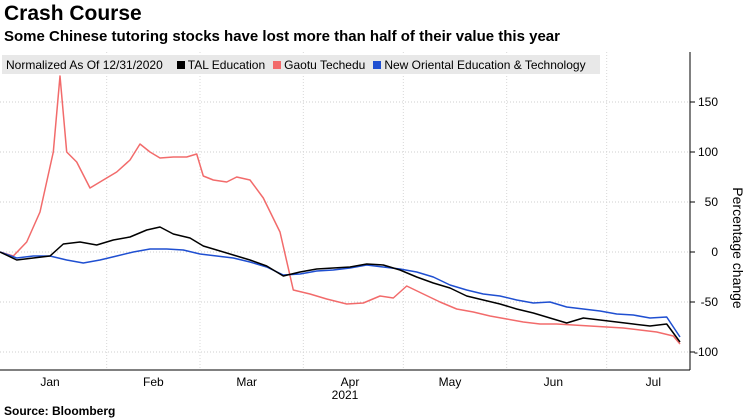 This screenshot has width=748, height=420. I want to click on y-tick-label: 50, so click(712, 202).